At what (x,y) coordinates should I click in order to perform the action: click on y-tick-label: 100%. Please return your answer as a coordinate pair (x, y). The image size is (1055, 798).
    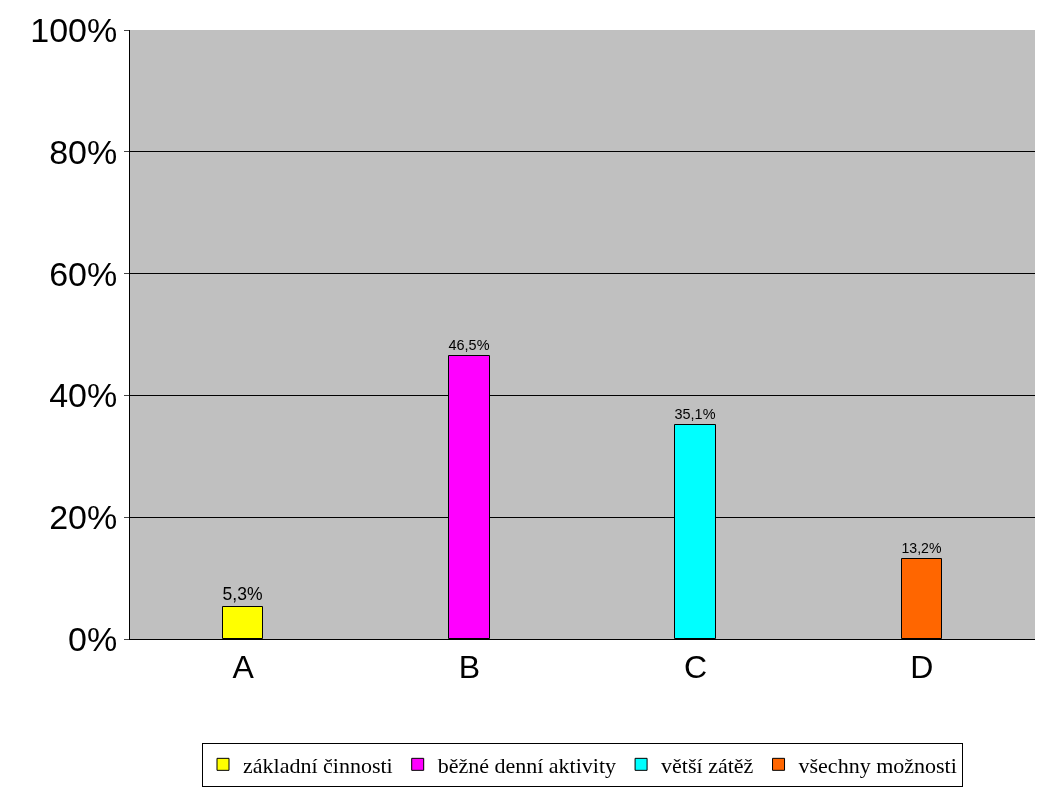
    Looking at the image, I should click on (74, 29).